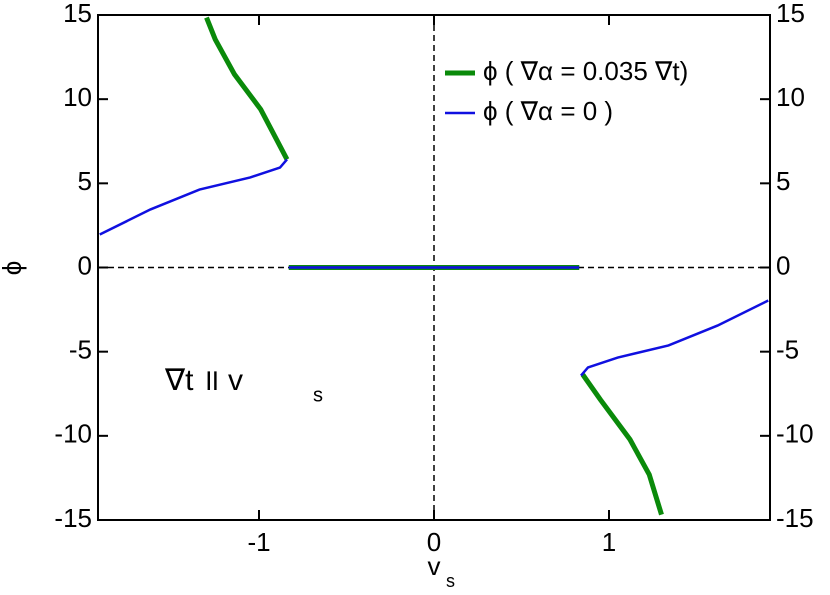 This screenshot has width=830, height=595. Describe the element at coordinates (795, 518) in the screenshot. I see `y2-tick-label: -15` at that location.